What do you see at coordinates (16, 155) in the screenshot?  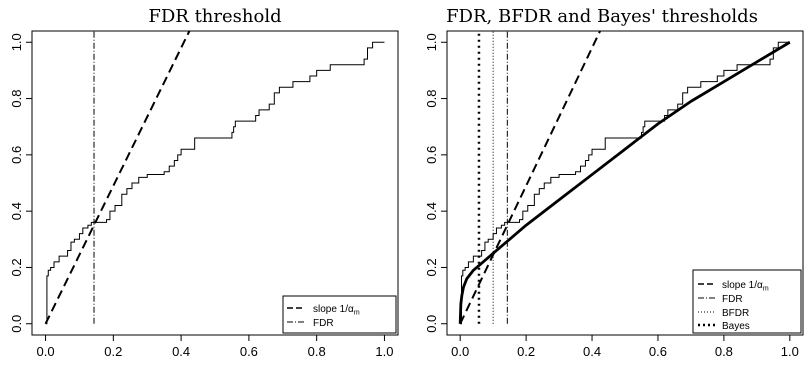 I see `left-y-tick-label: 0.6` at bounding box center [16, 155].